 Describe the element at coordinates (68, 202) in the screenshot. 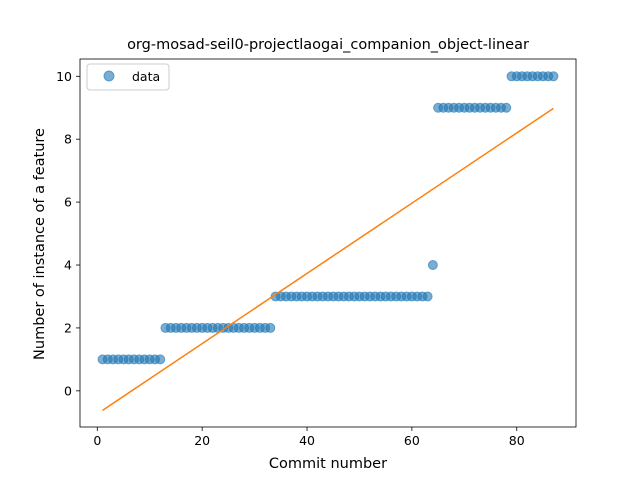

I see `y-tick-label: 6` at that location.